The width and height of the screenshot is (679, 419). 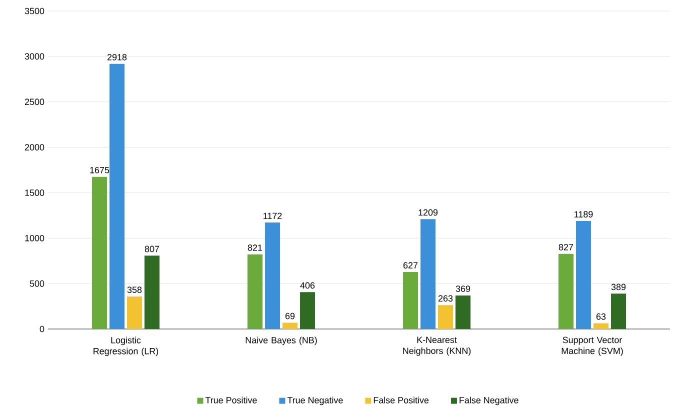 What do you see at coordinates (401, 400) in the screenshot?
I see `legend-label: False Positive` at bounding box center [401, 400].